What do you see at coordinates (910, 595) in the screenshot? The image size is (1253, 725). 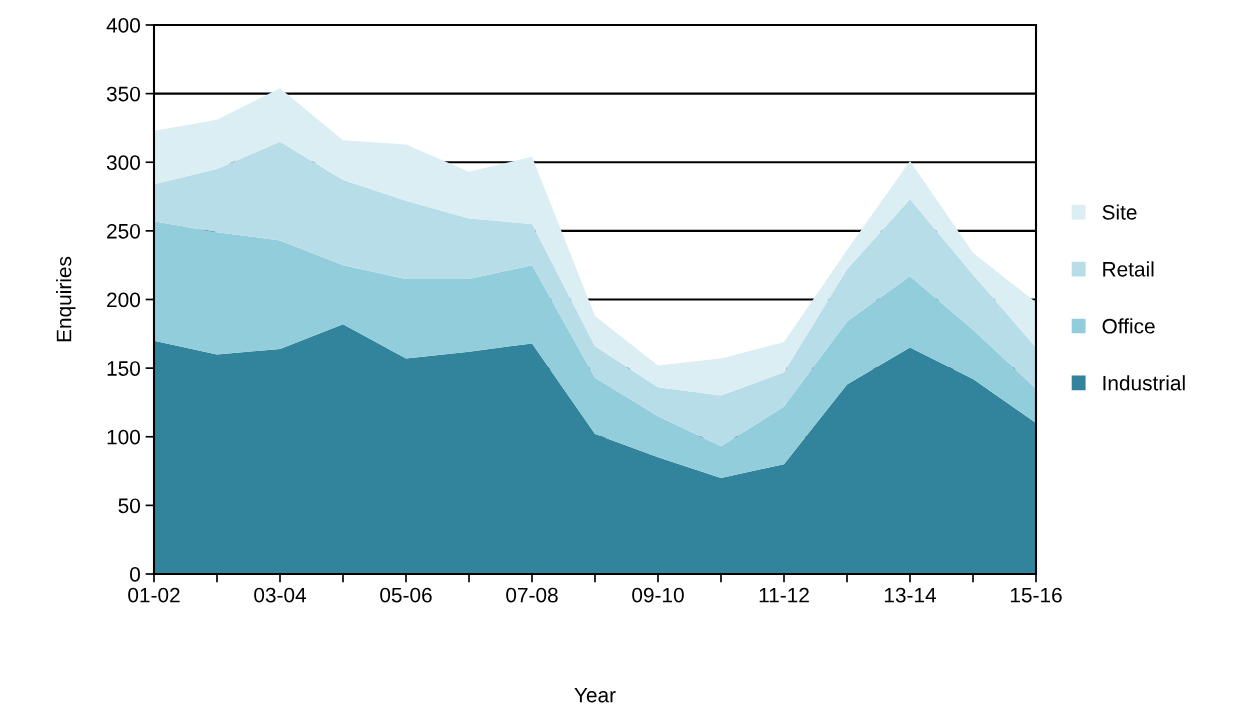 I see `x-tick-label: 13-14` at bounding box center [910, 595].